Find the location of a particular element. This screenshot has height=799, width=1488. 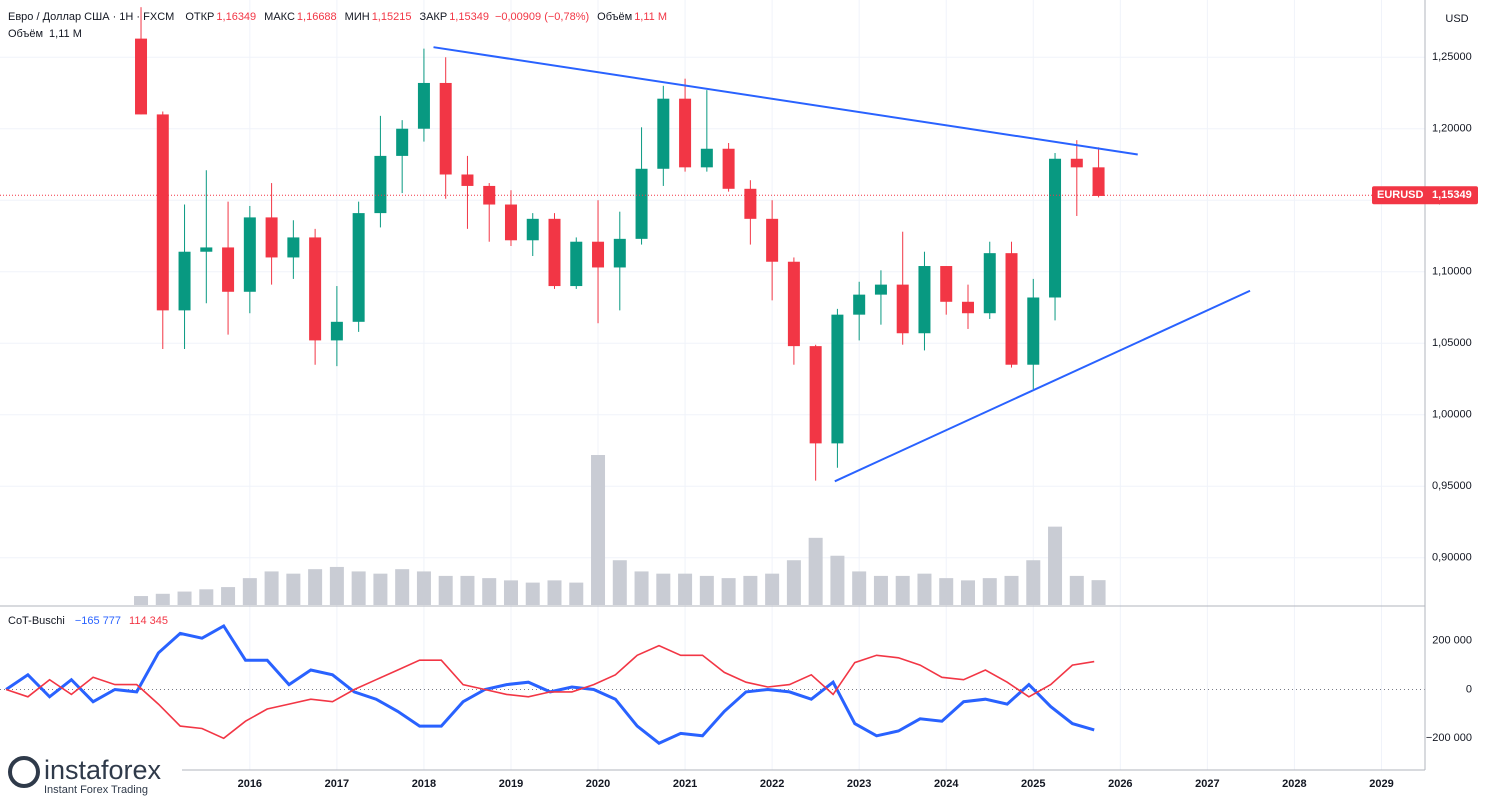

cot-red-value: 114 345 is located at coordinates (148, 621).